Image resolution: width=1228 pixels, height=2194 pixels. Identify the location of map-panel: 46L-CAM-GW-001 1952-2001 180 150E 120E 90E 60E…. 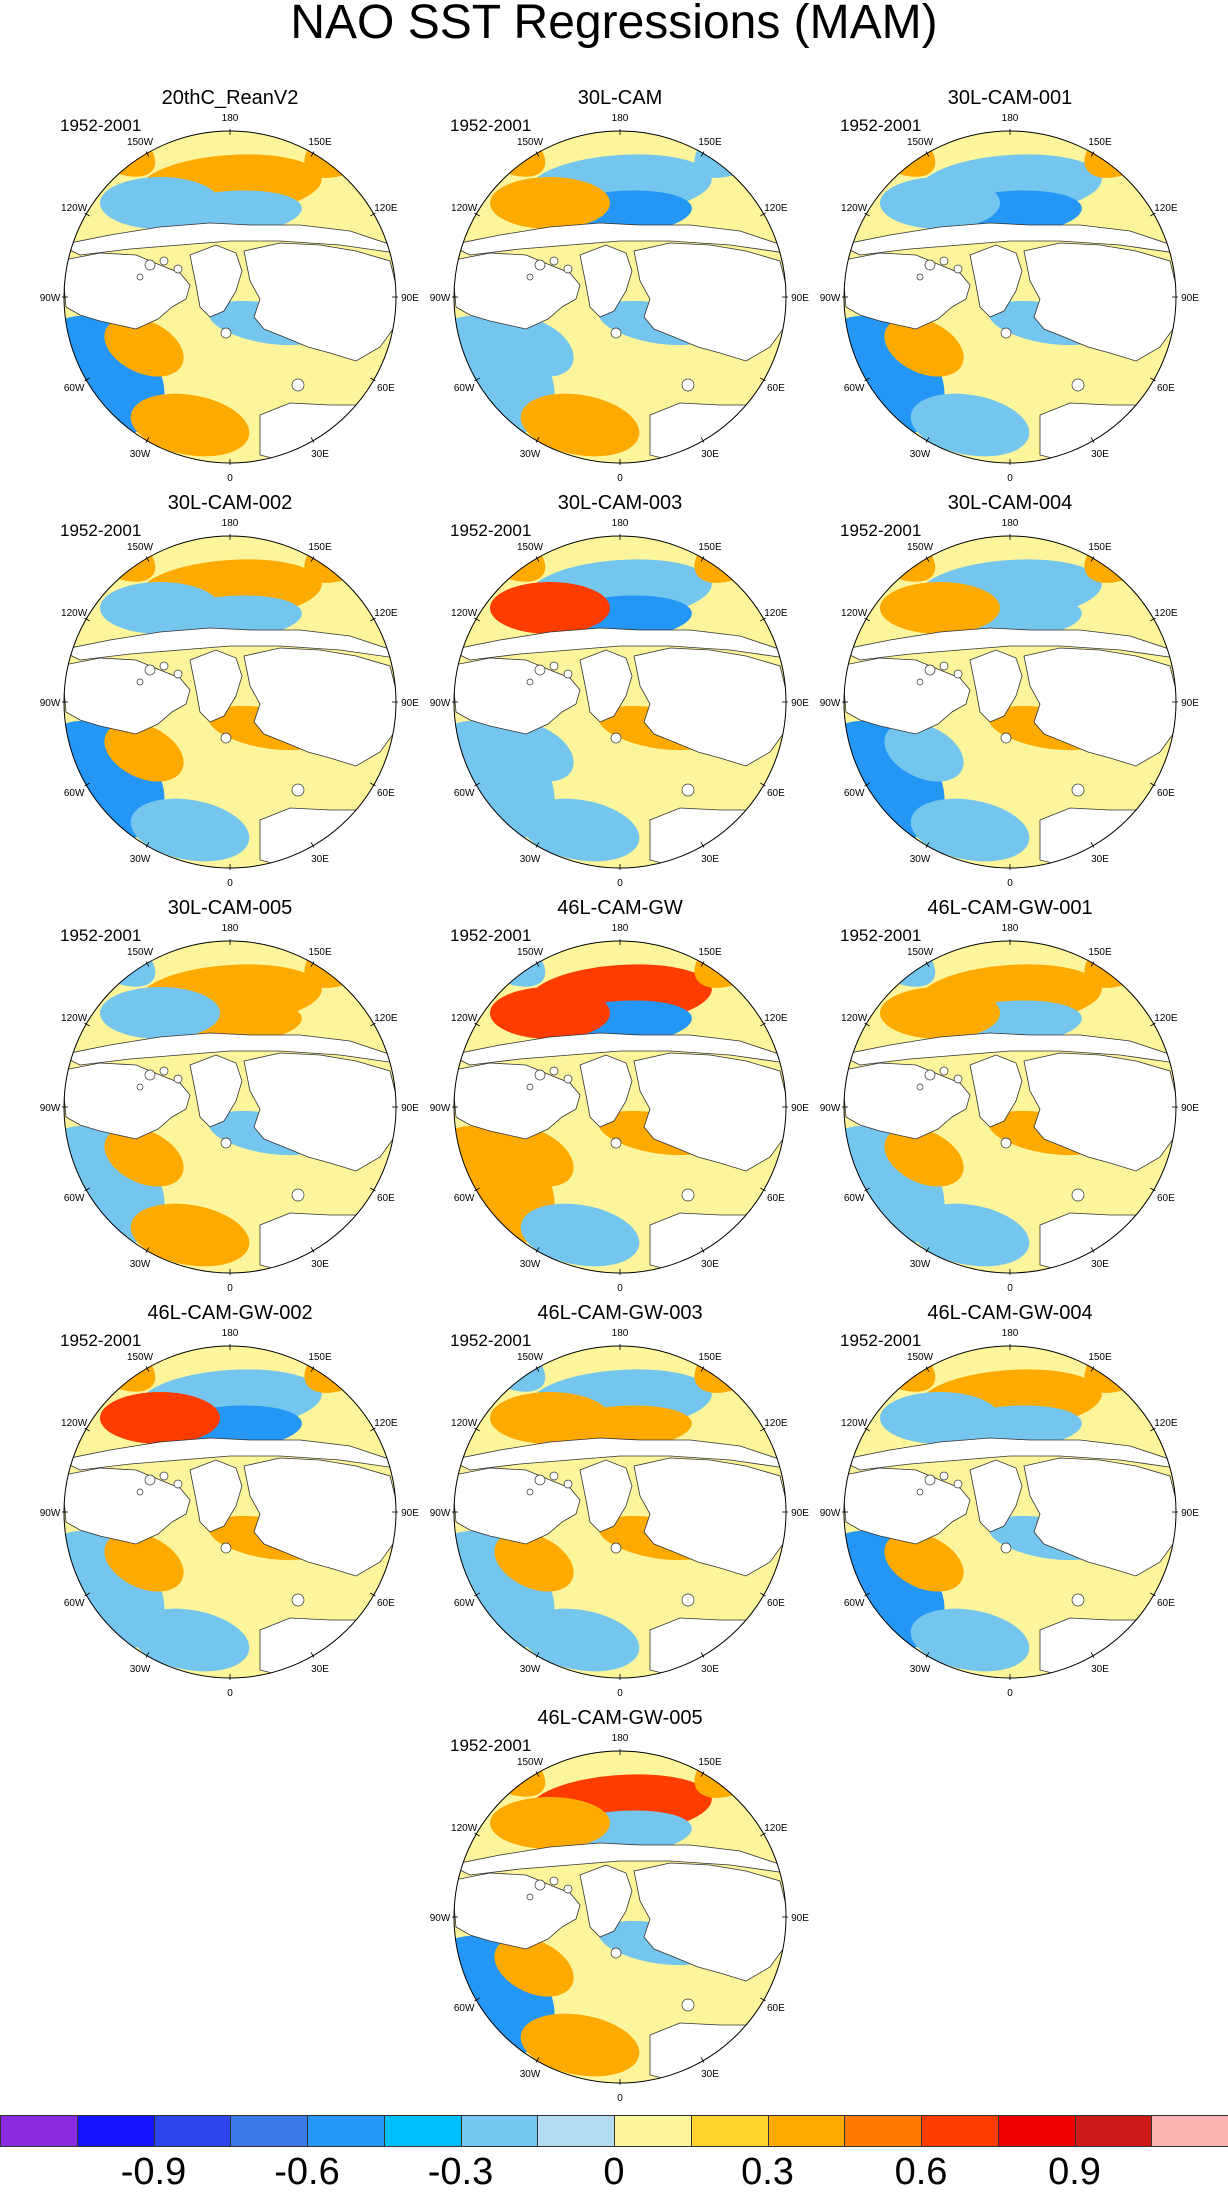
(1010, 1094).